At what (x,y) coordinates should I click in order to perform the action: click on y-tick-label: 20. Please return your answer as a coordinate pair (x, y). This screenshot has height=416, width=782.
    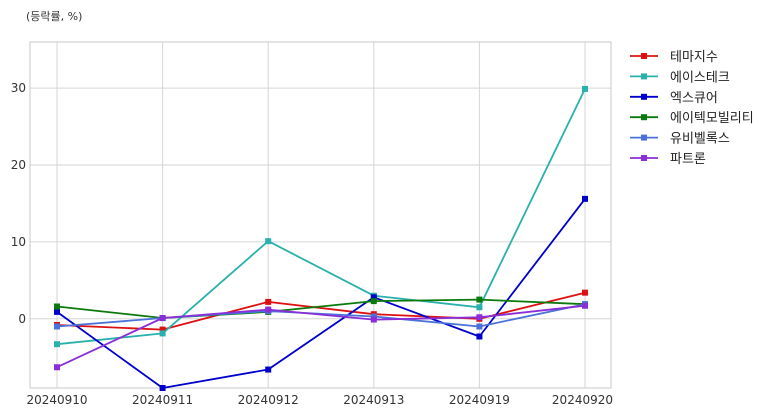
    Looking at the image, I should click on (18, 165).